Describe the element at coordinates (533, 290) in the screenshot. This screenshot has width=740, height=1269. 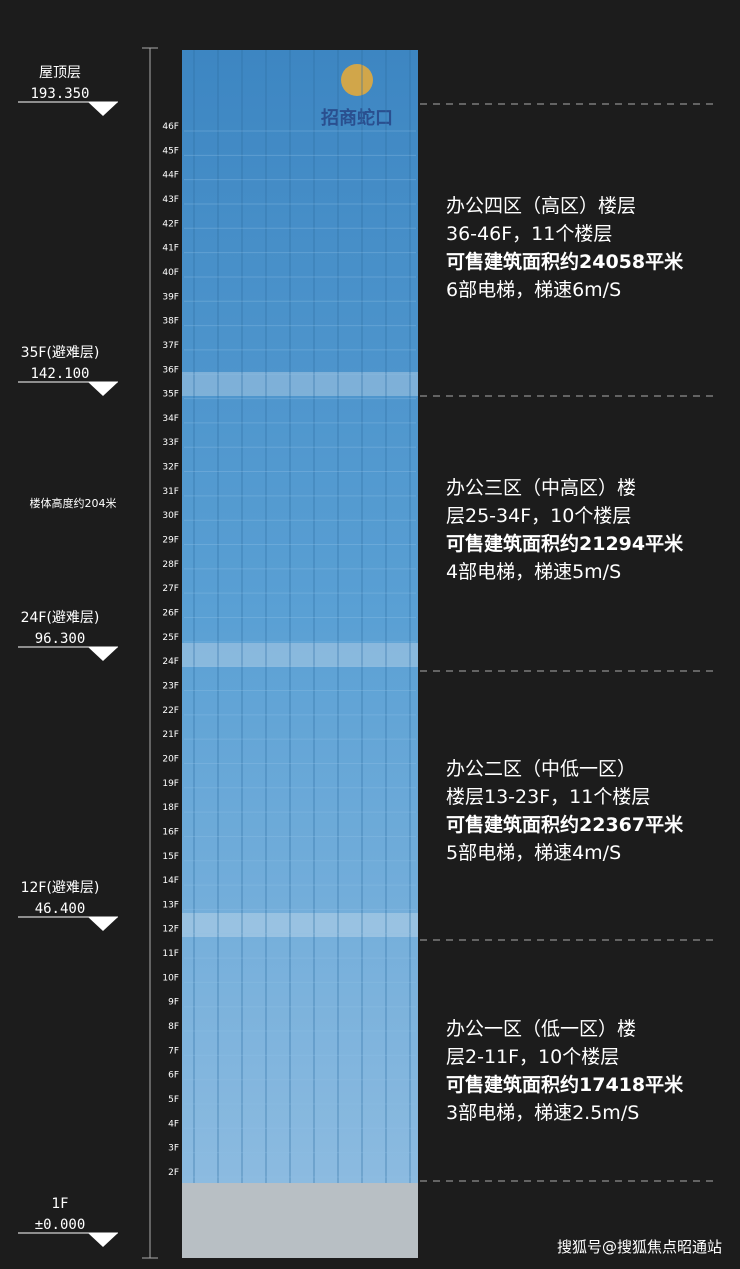
I see `zone-text: 6部电梯，梯速6m/S` at that location.